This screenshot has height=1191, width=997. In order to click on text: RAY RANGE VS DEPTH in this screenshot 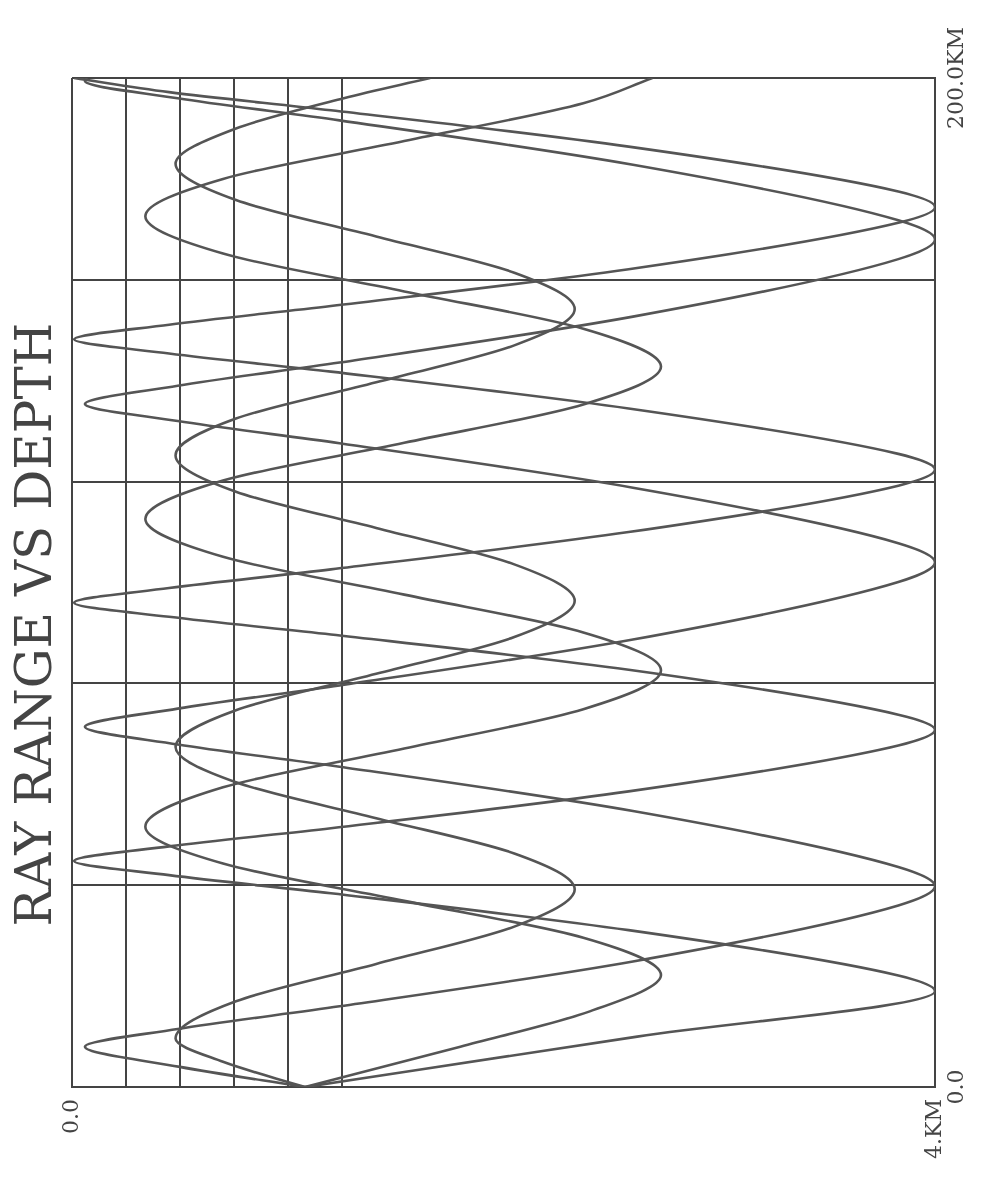, I will do `click(33, 624)`.